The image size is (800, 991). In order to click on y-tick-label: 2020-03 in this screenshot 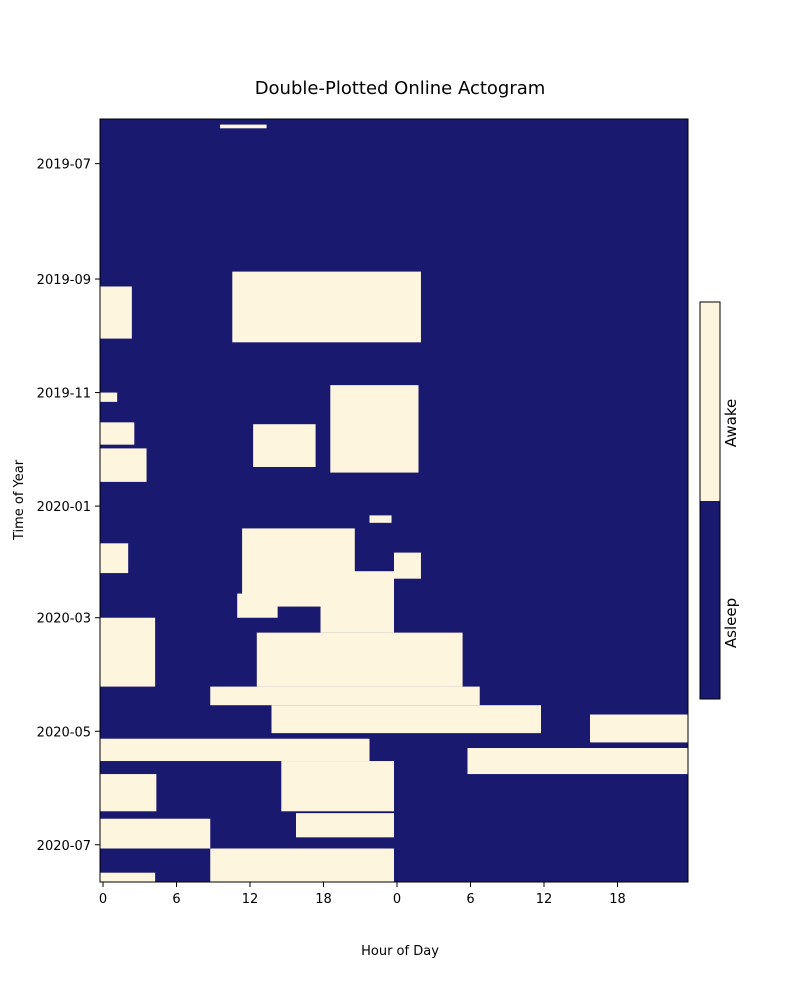, I will do `click(64, 619)`.